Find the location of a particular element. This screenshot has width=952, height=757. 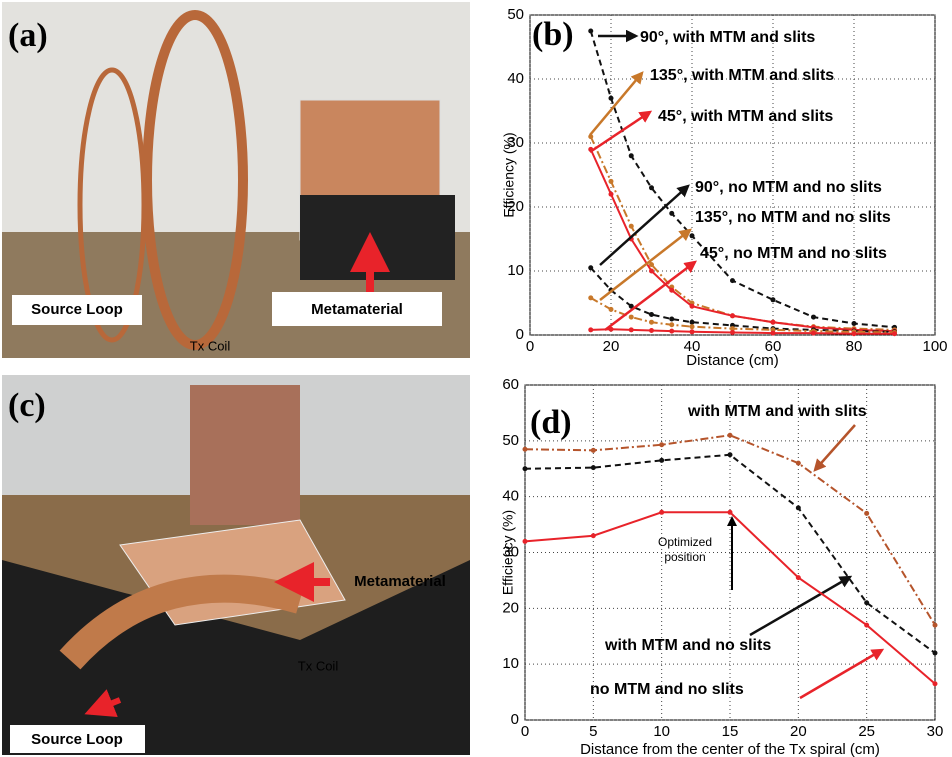

series-label: with MTM and with slits is located at coordinates (777, 411).